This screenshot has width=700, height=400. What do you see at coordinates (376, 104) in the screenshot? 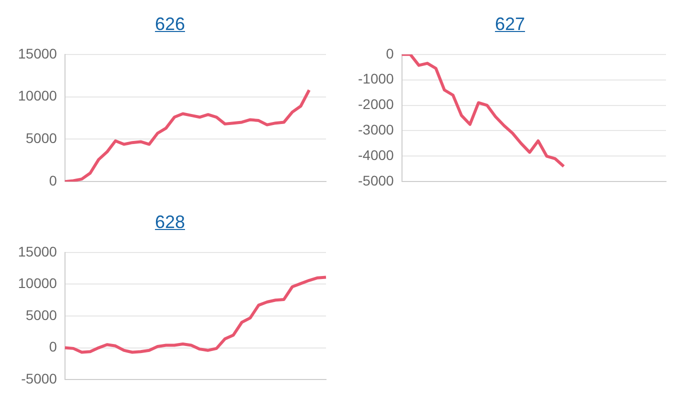
I see `y-tick-label: -2000` at bounding box center [376, 104].